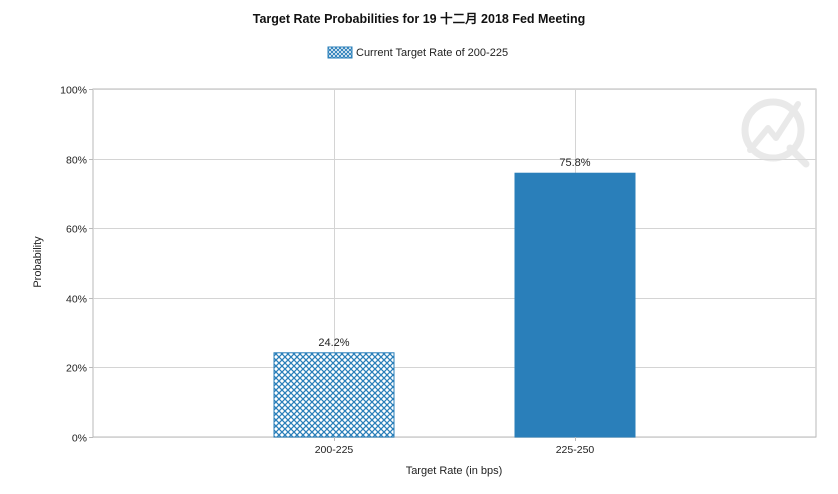 This screenshot has height=494, width=838. Describe the element at coordinates (340, 52) in the screenshot. I see `legend-swatch` at that location.